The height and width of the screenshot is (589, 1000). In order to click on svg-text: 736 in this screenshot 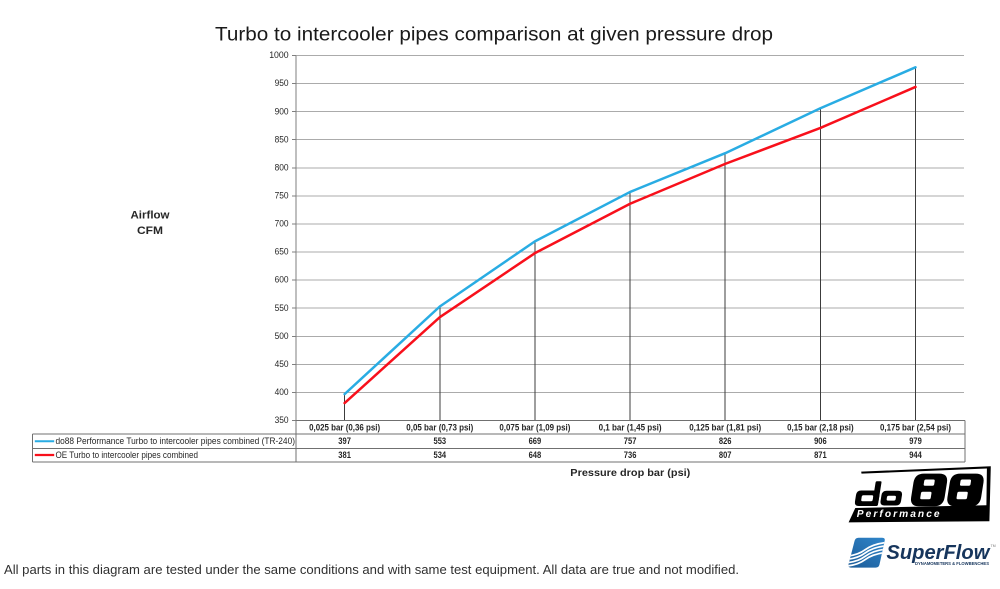, I will do `click(630, 455)`.